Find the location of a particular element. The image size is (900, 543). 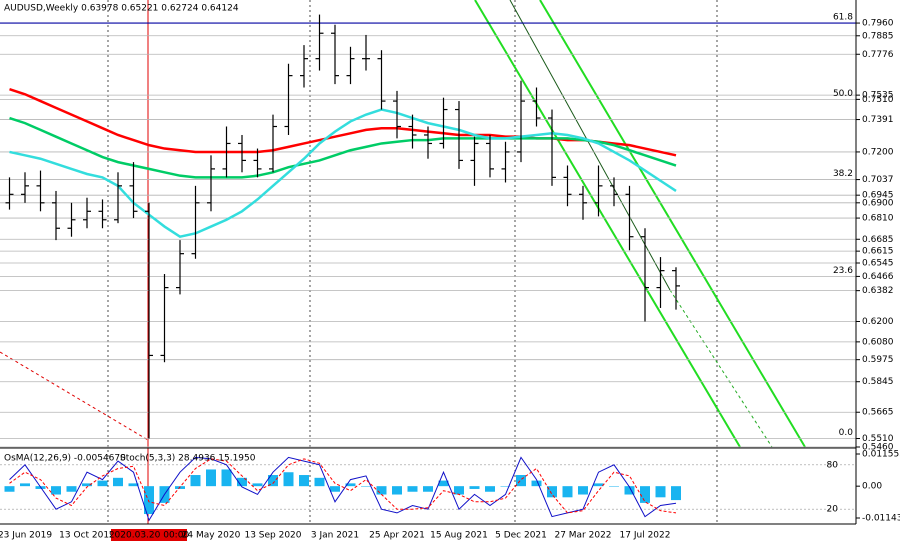

trend-line is located at coordinates (74, 396).